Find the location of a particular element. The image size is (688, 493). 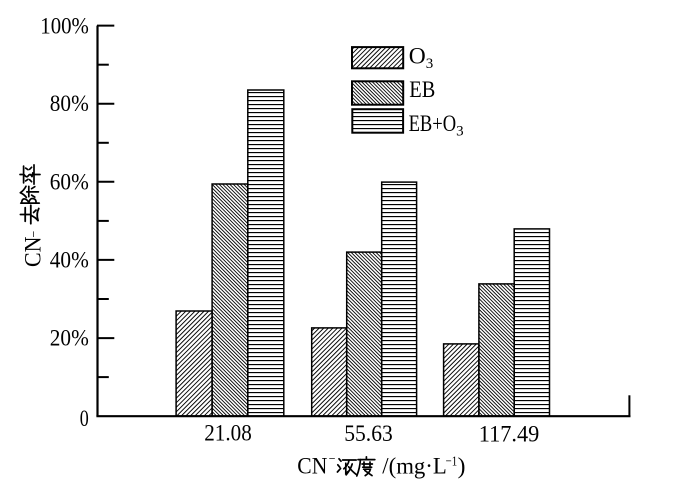

svg-text: 20% is located at coordinates (69, 339).